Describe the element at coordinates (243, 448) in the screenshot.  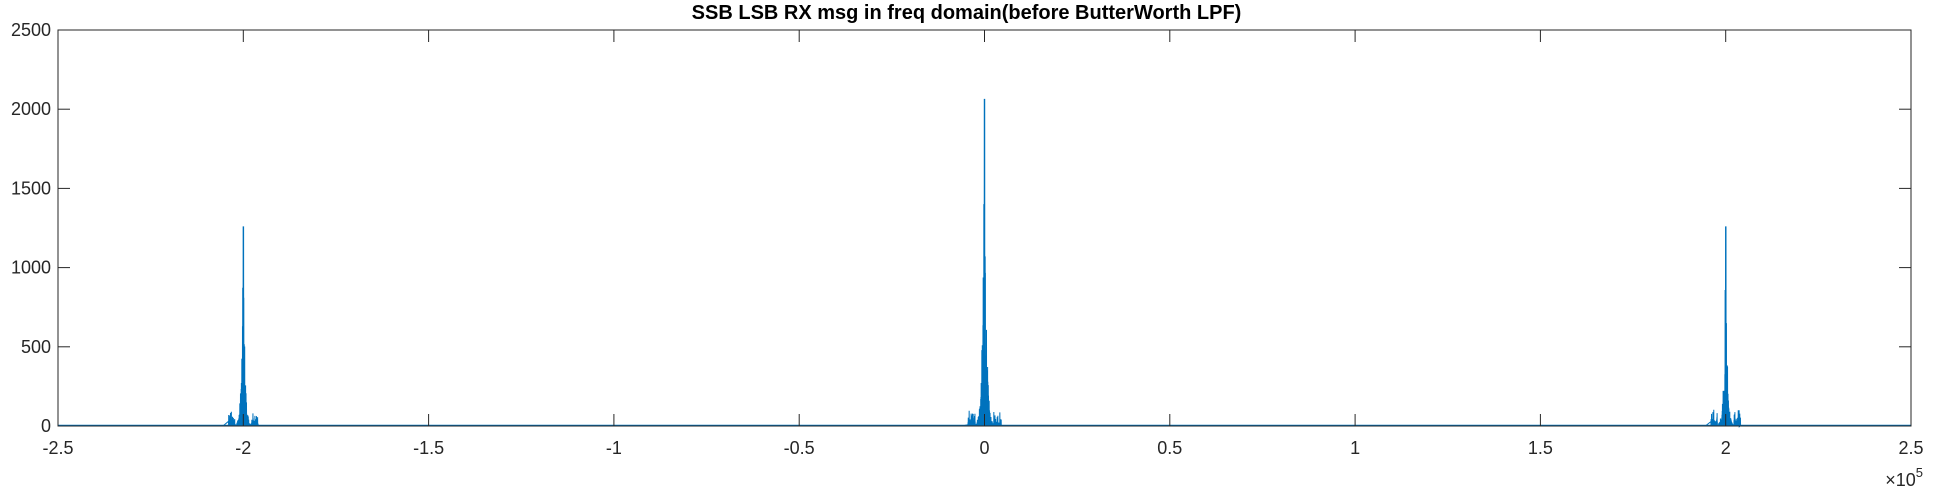
I see `x-tick-label: -2` at that location.